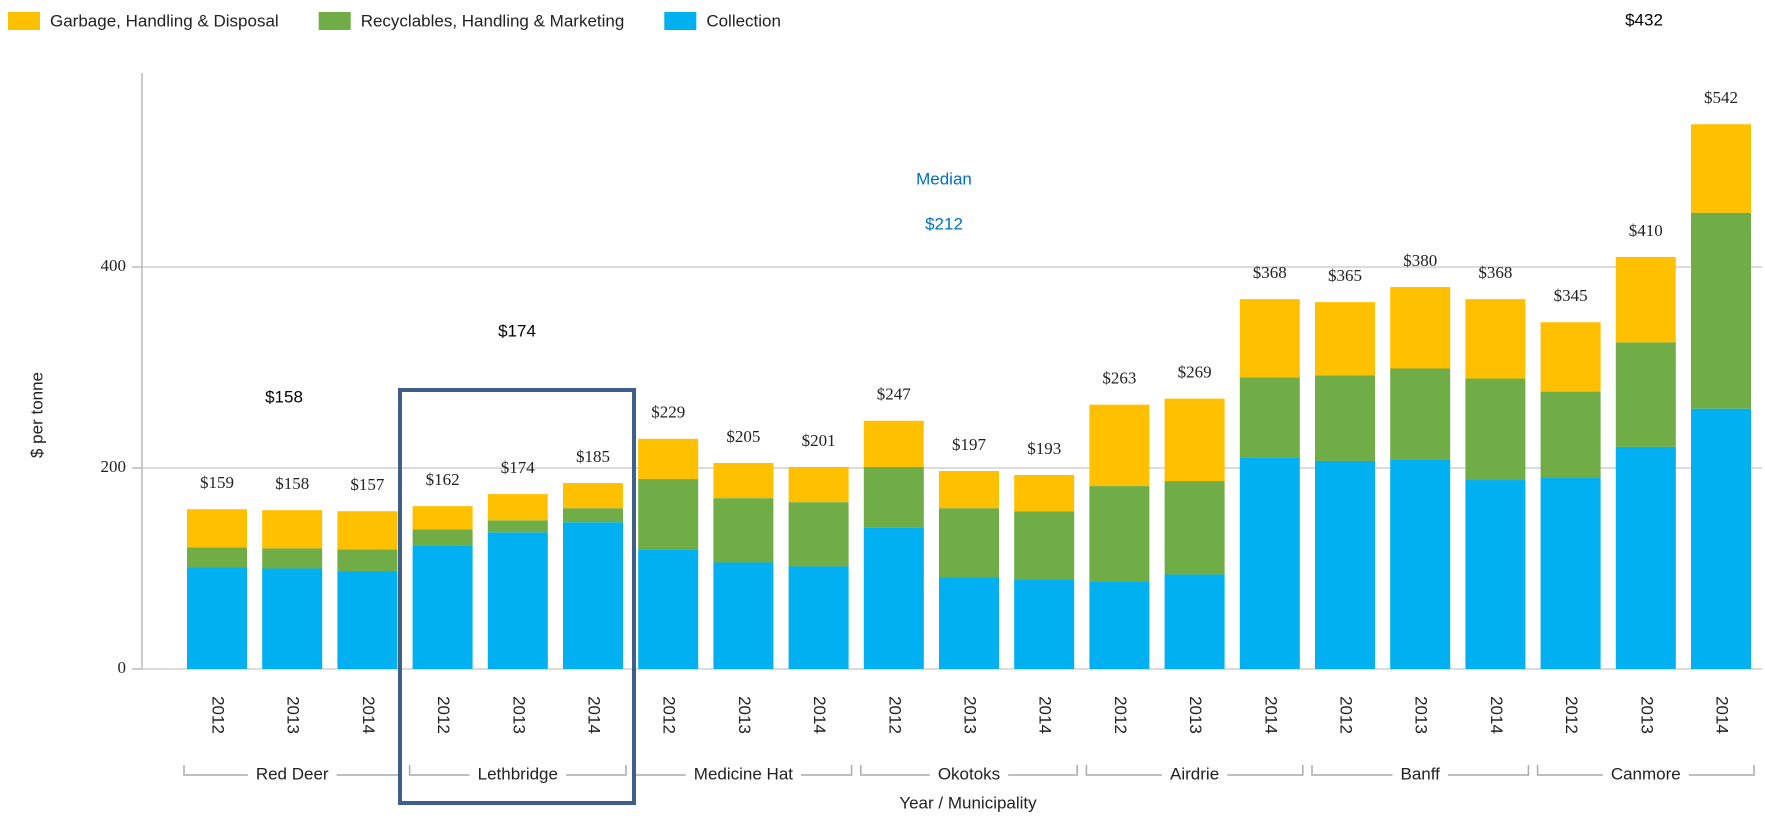  I want to click on annotation: $158, so click(284, 396).